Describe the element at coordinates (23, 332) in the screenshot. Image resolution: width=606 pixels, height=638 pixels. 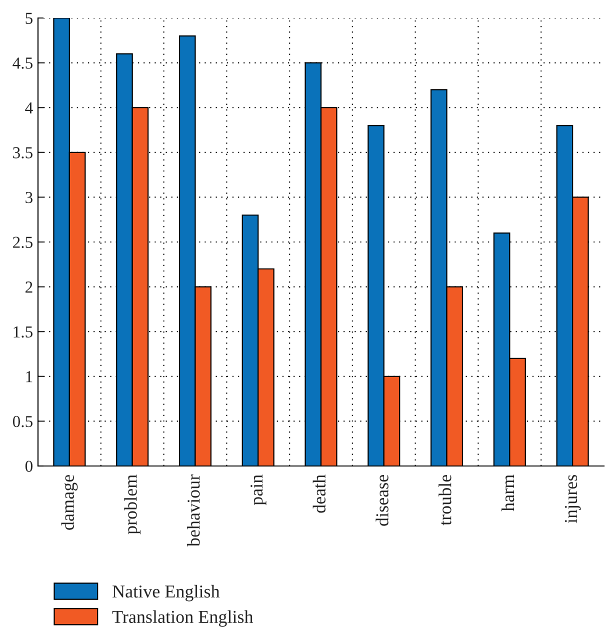
I see `y-tick-label: 1.5` at that location.